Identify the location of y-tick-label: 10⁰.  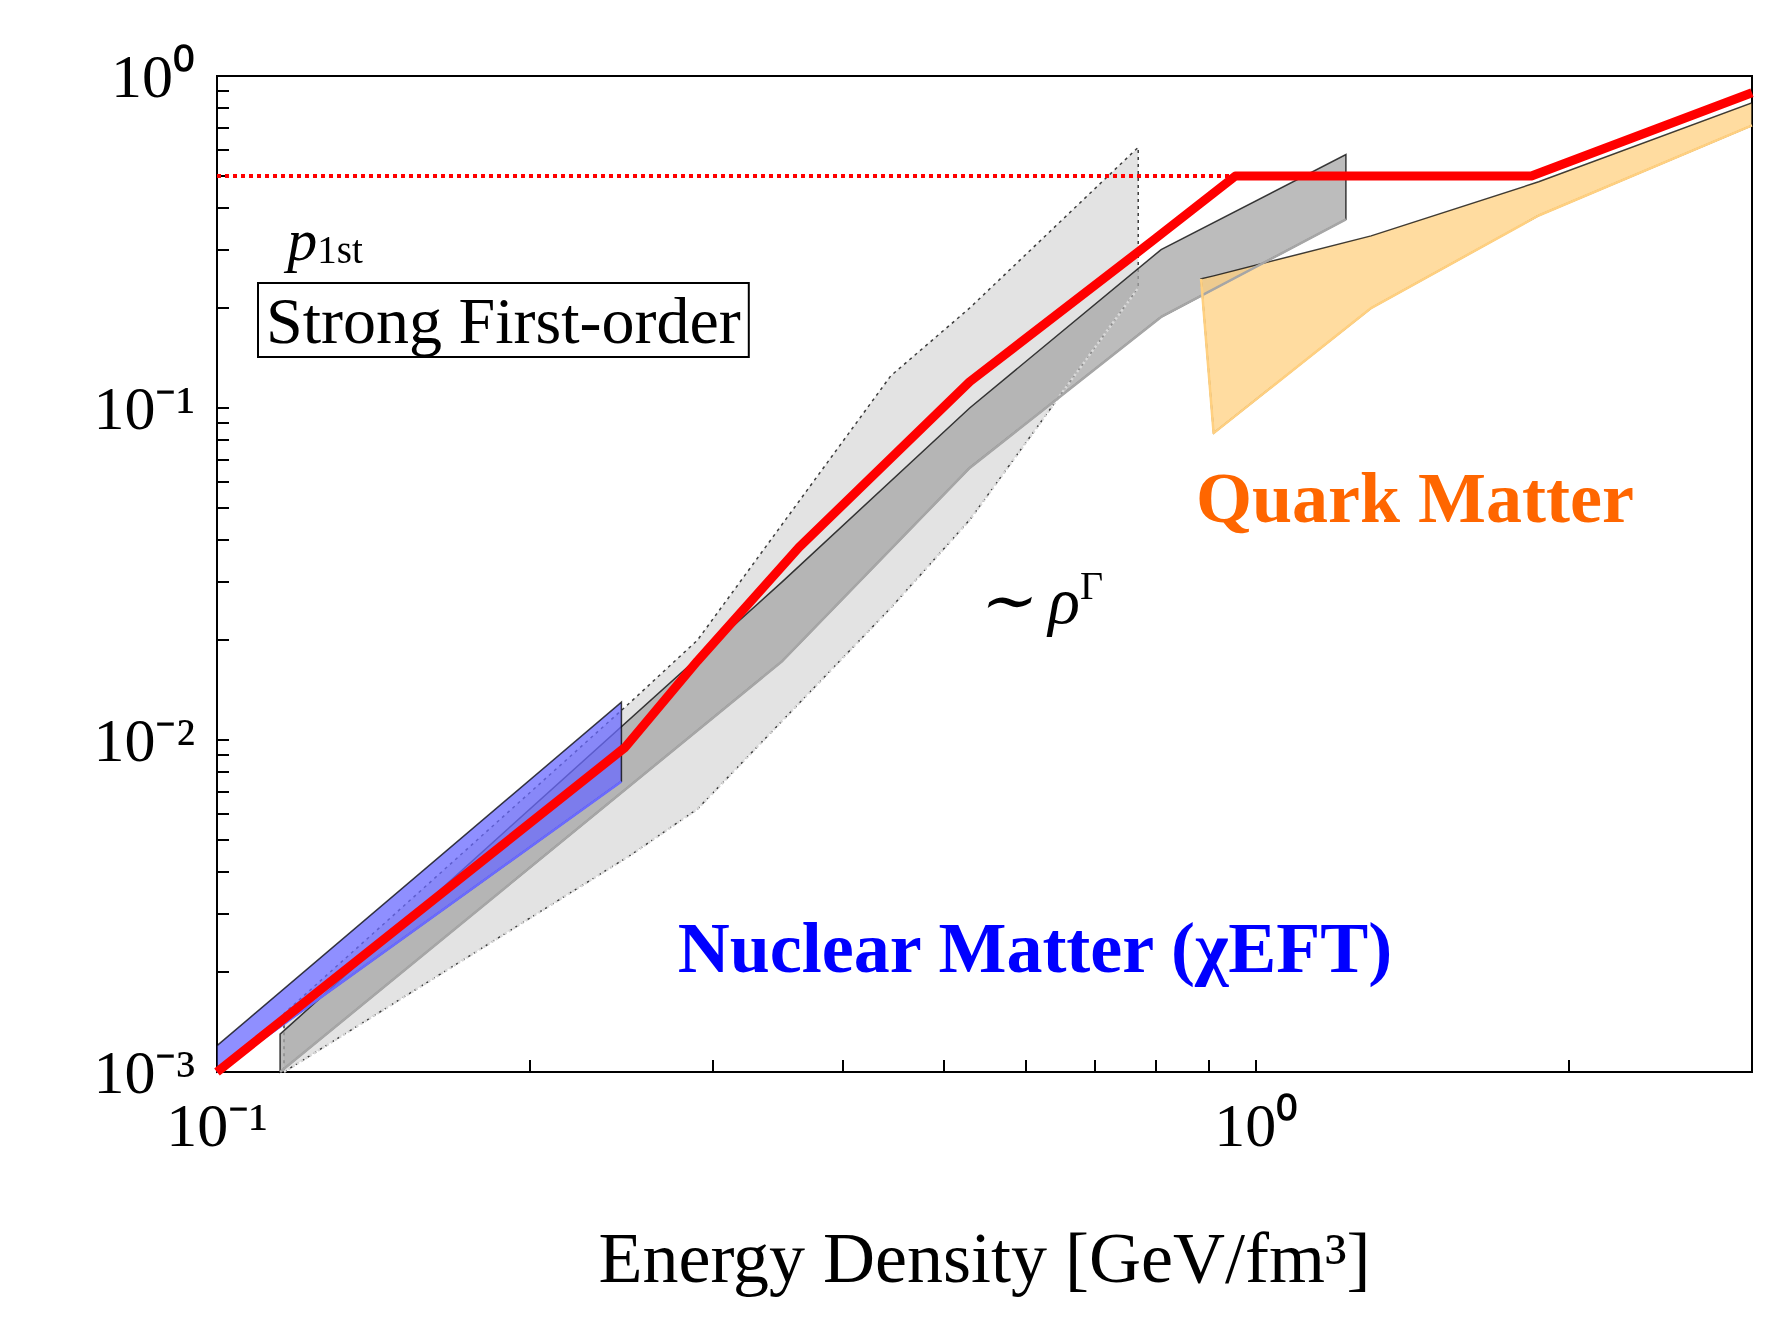
(153, 76).